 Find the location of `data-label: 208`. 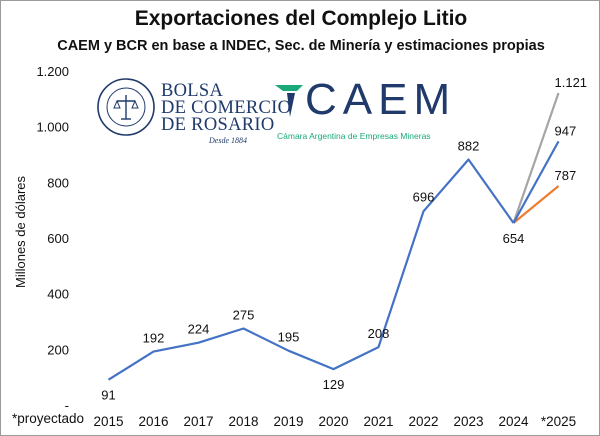

data-label: 208 is located at coordinates (379, 333).